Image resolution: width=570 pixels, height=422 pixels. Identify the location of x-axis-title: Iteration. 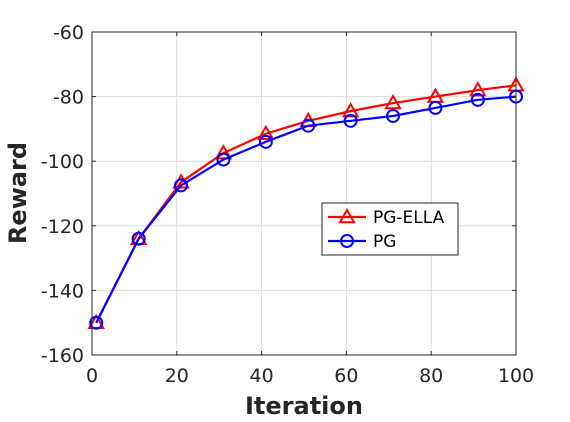
(304, 406).